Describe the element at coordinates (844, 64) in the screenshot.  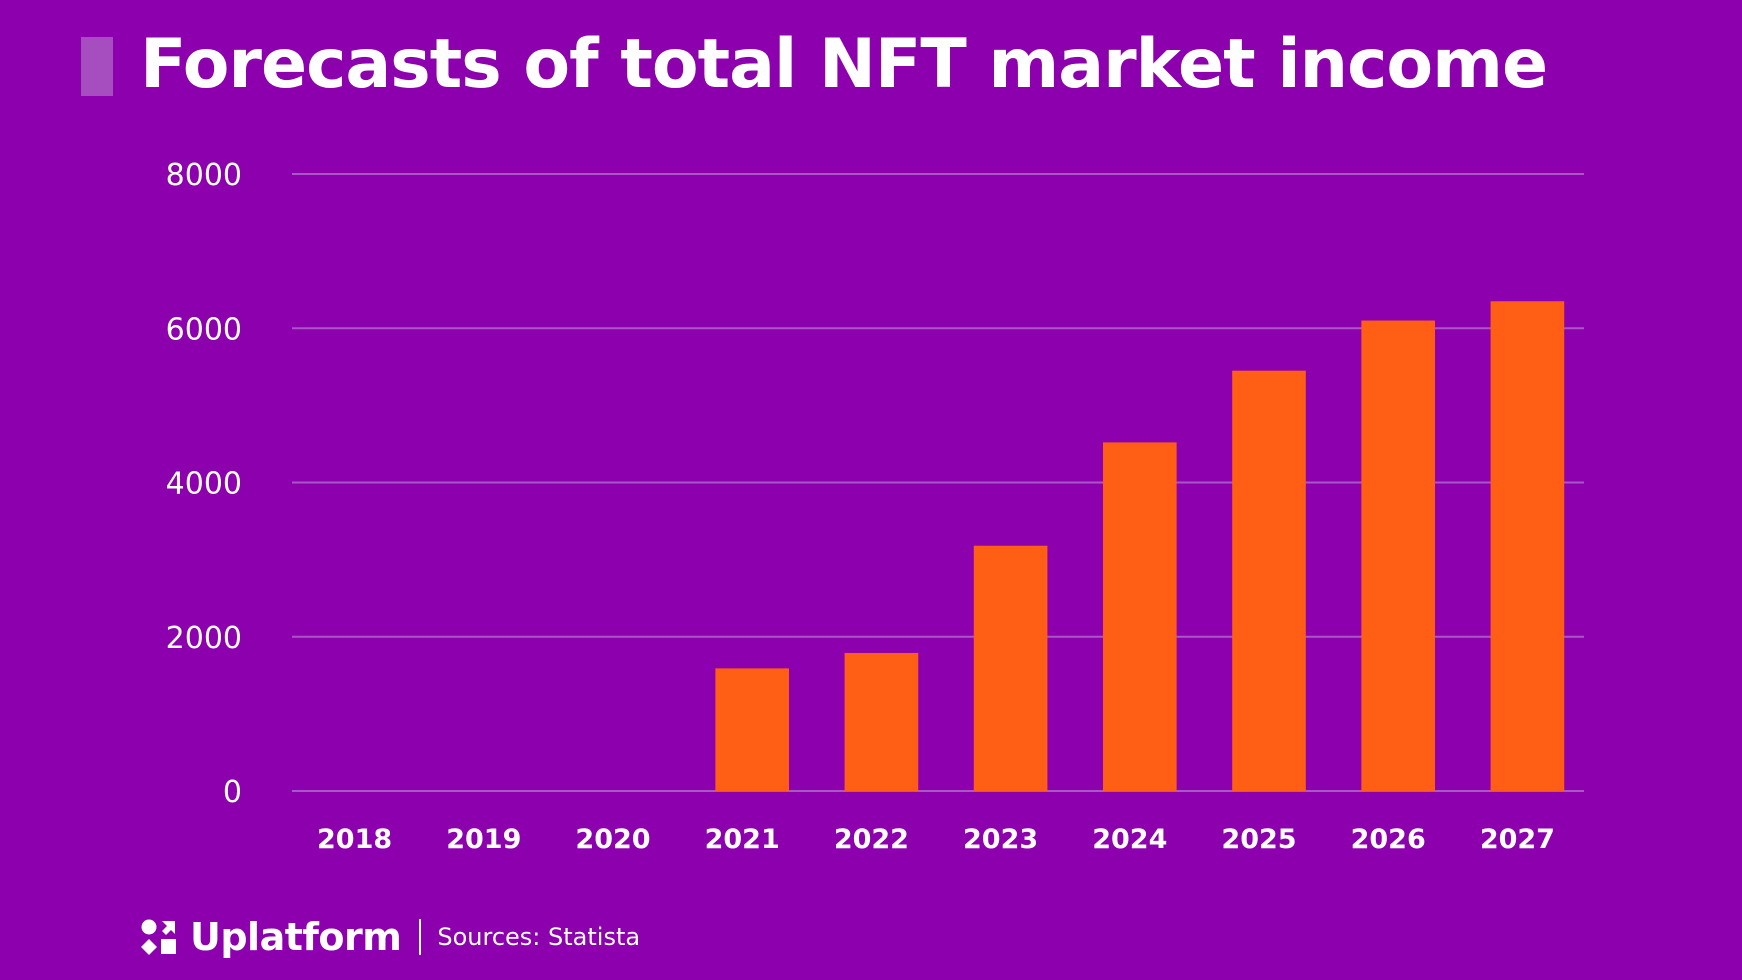
I see `chart-title: Forecasts of total NFT market income` at that location.